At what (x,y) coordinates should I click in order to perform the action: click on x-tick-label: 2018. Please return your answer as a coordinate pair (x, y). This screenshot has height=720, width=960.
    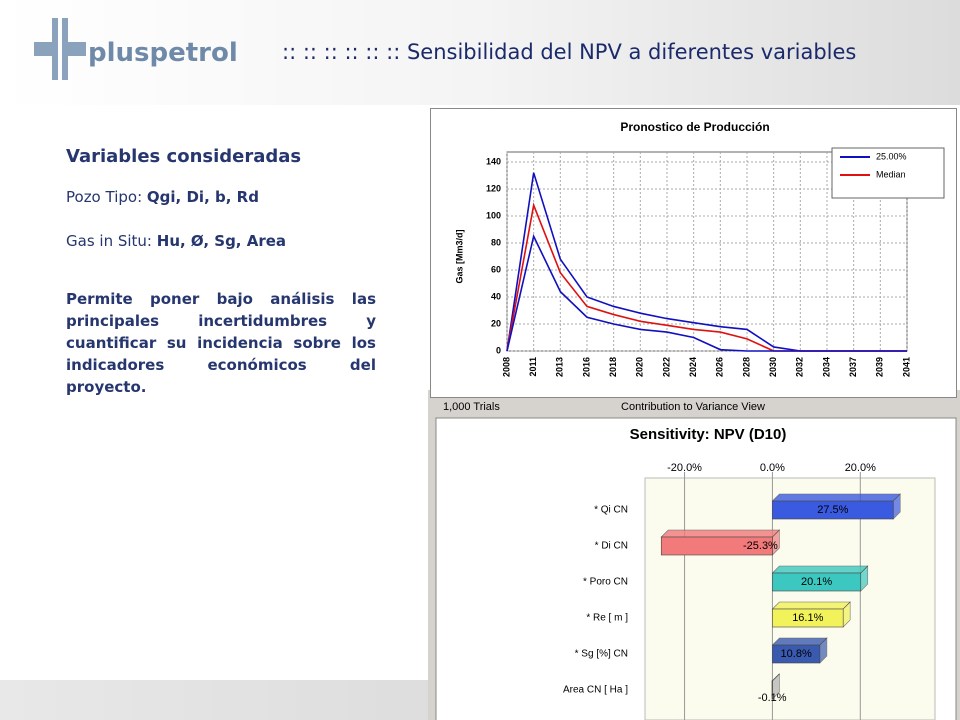
    Looking at the image, I should click on (613, 367).